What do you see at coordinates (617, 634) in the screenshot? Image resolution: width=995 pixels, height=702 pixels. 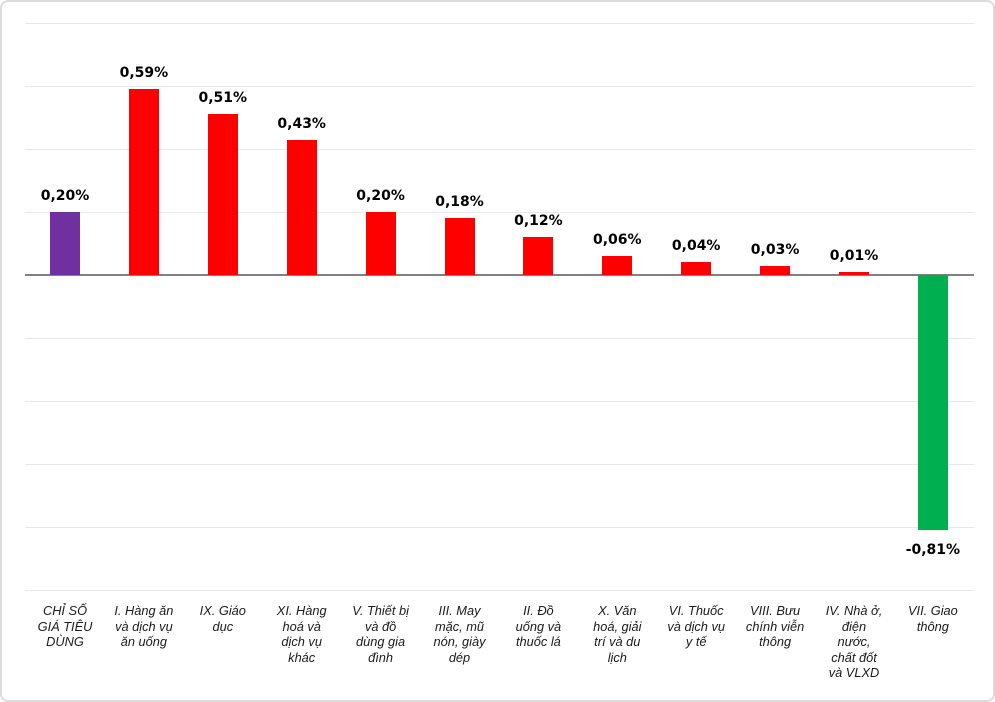 I see `category-label: X. Văn hoá, giải trí và du lịch` at bounding box center [617, 634].